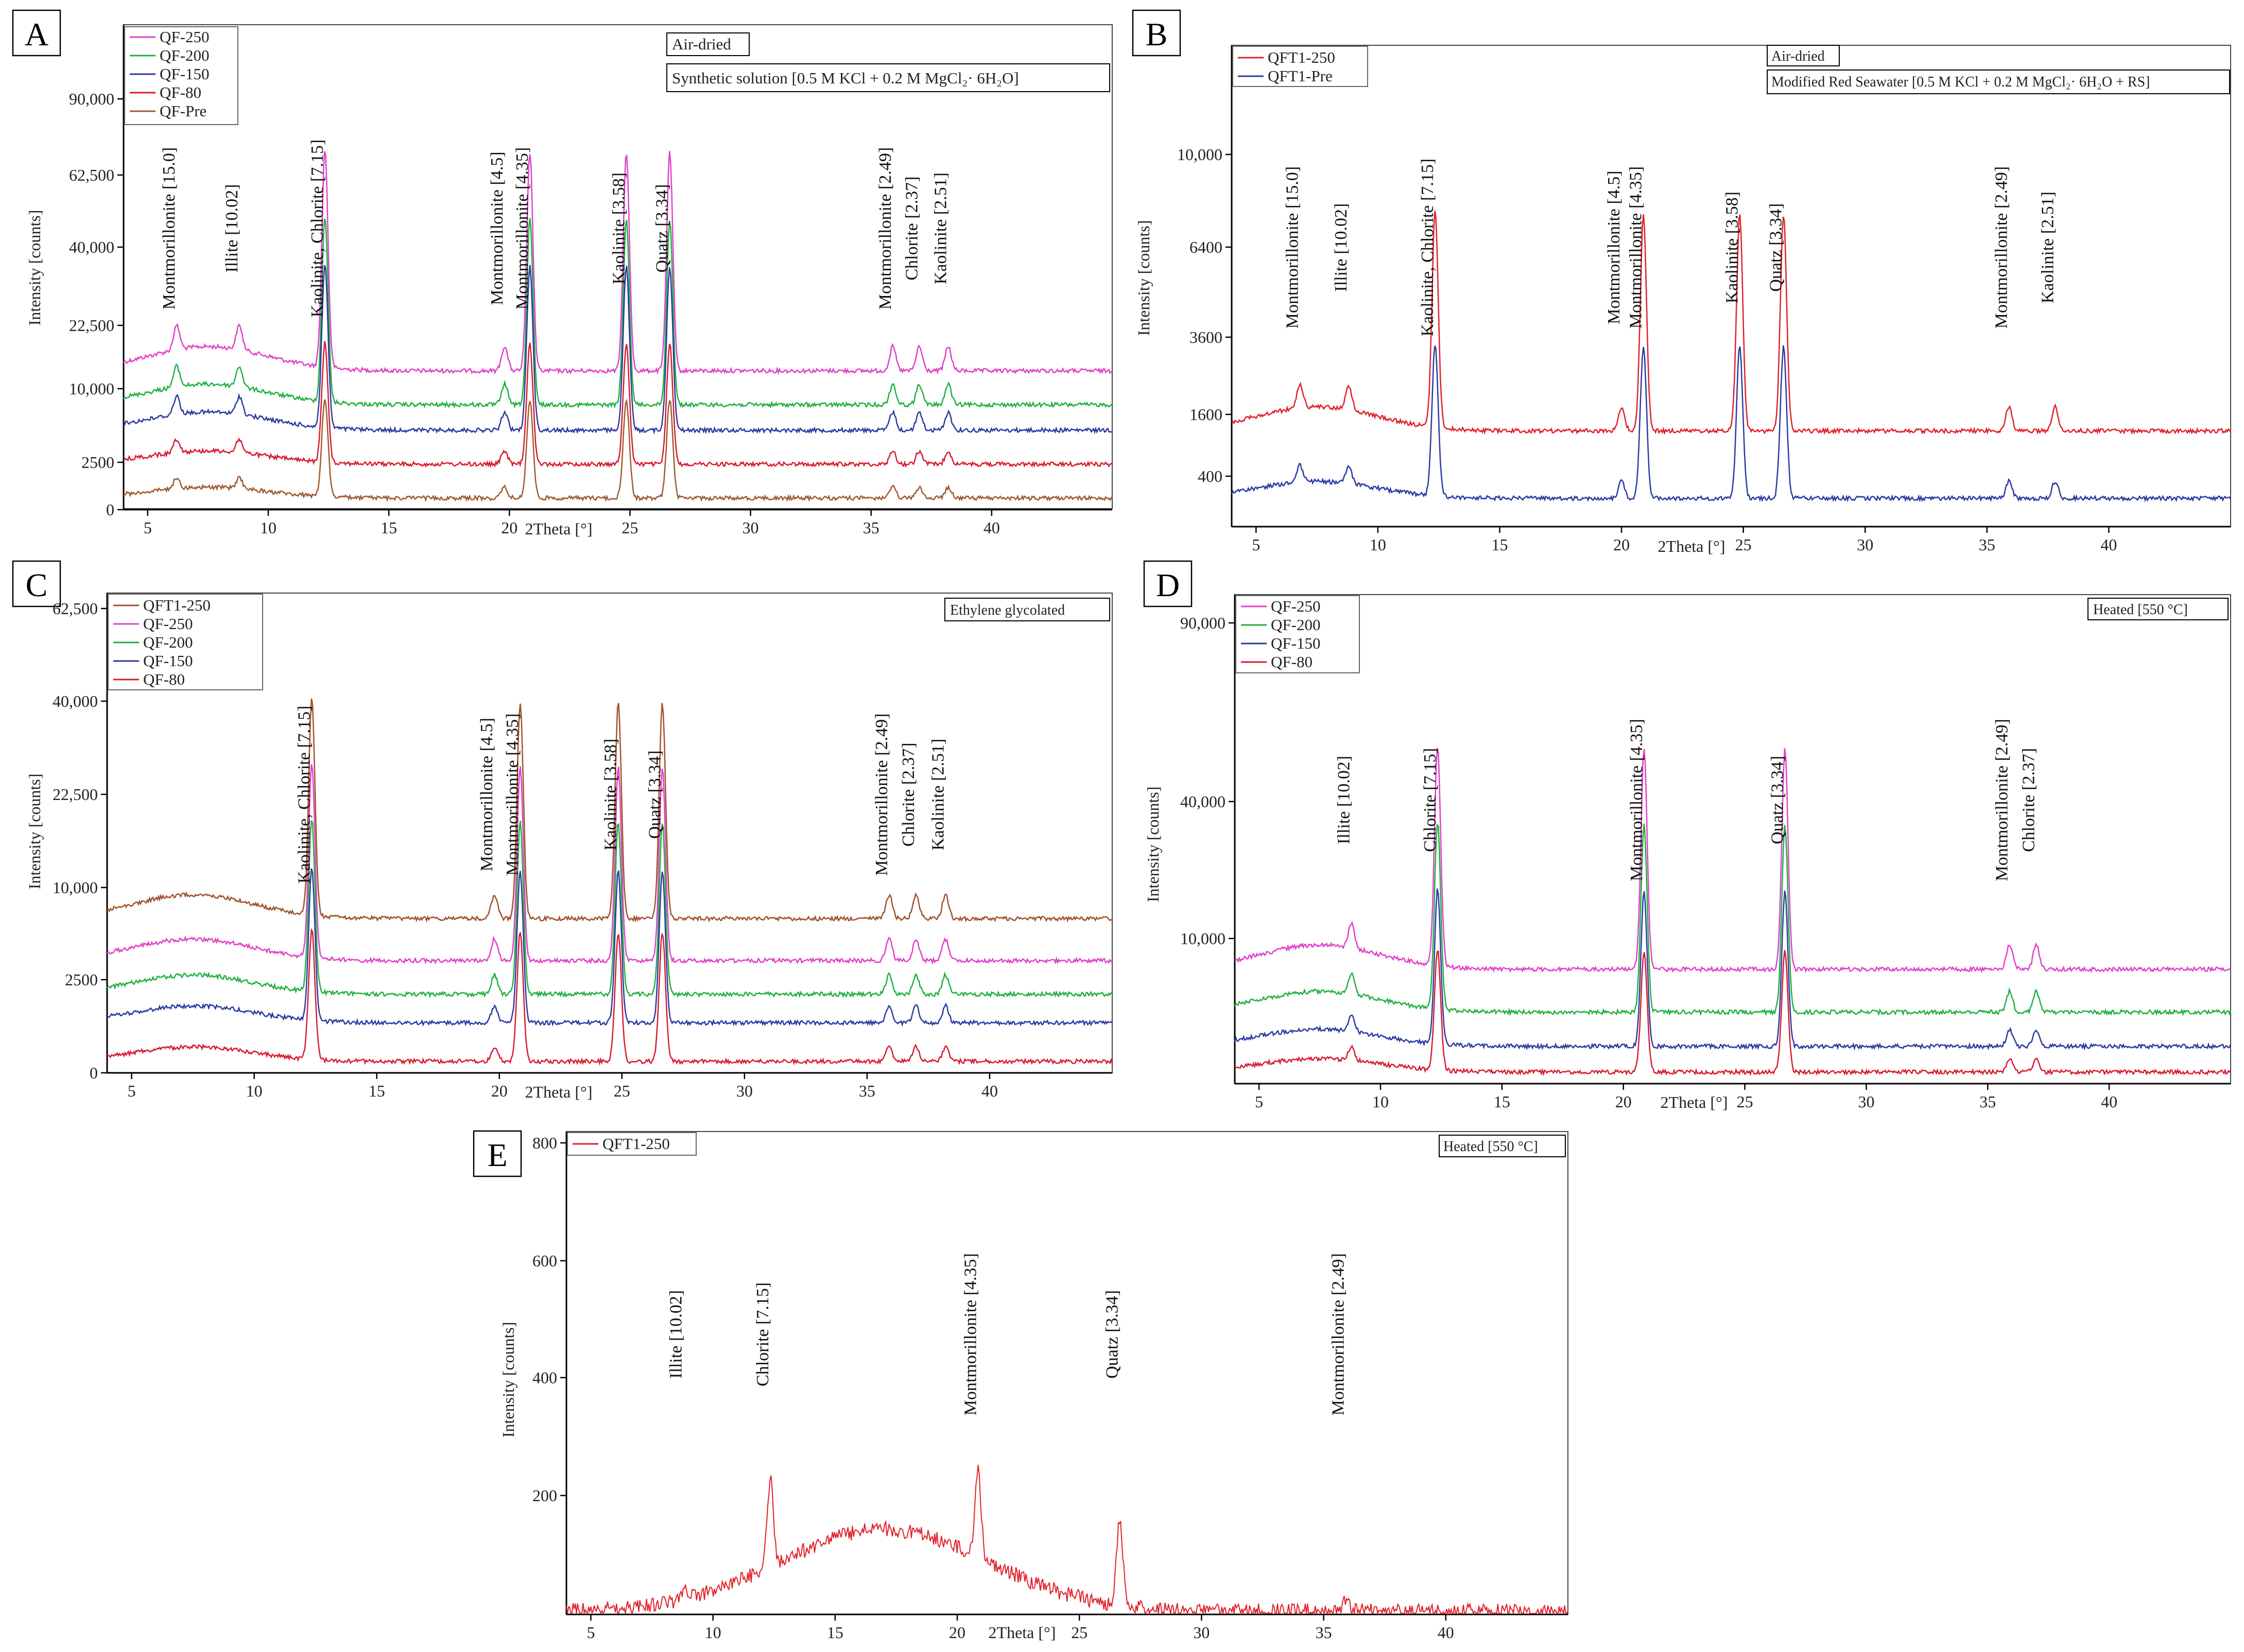  I want to click on panel-a-label: A, so click(36, 34).